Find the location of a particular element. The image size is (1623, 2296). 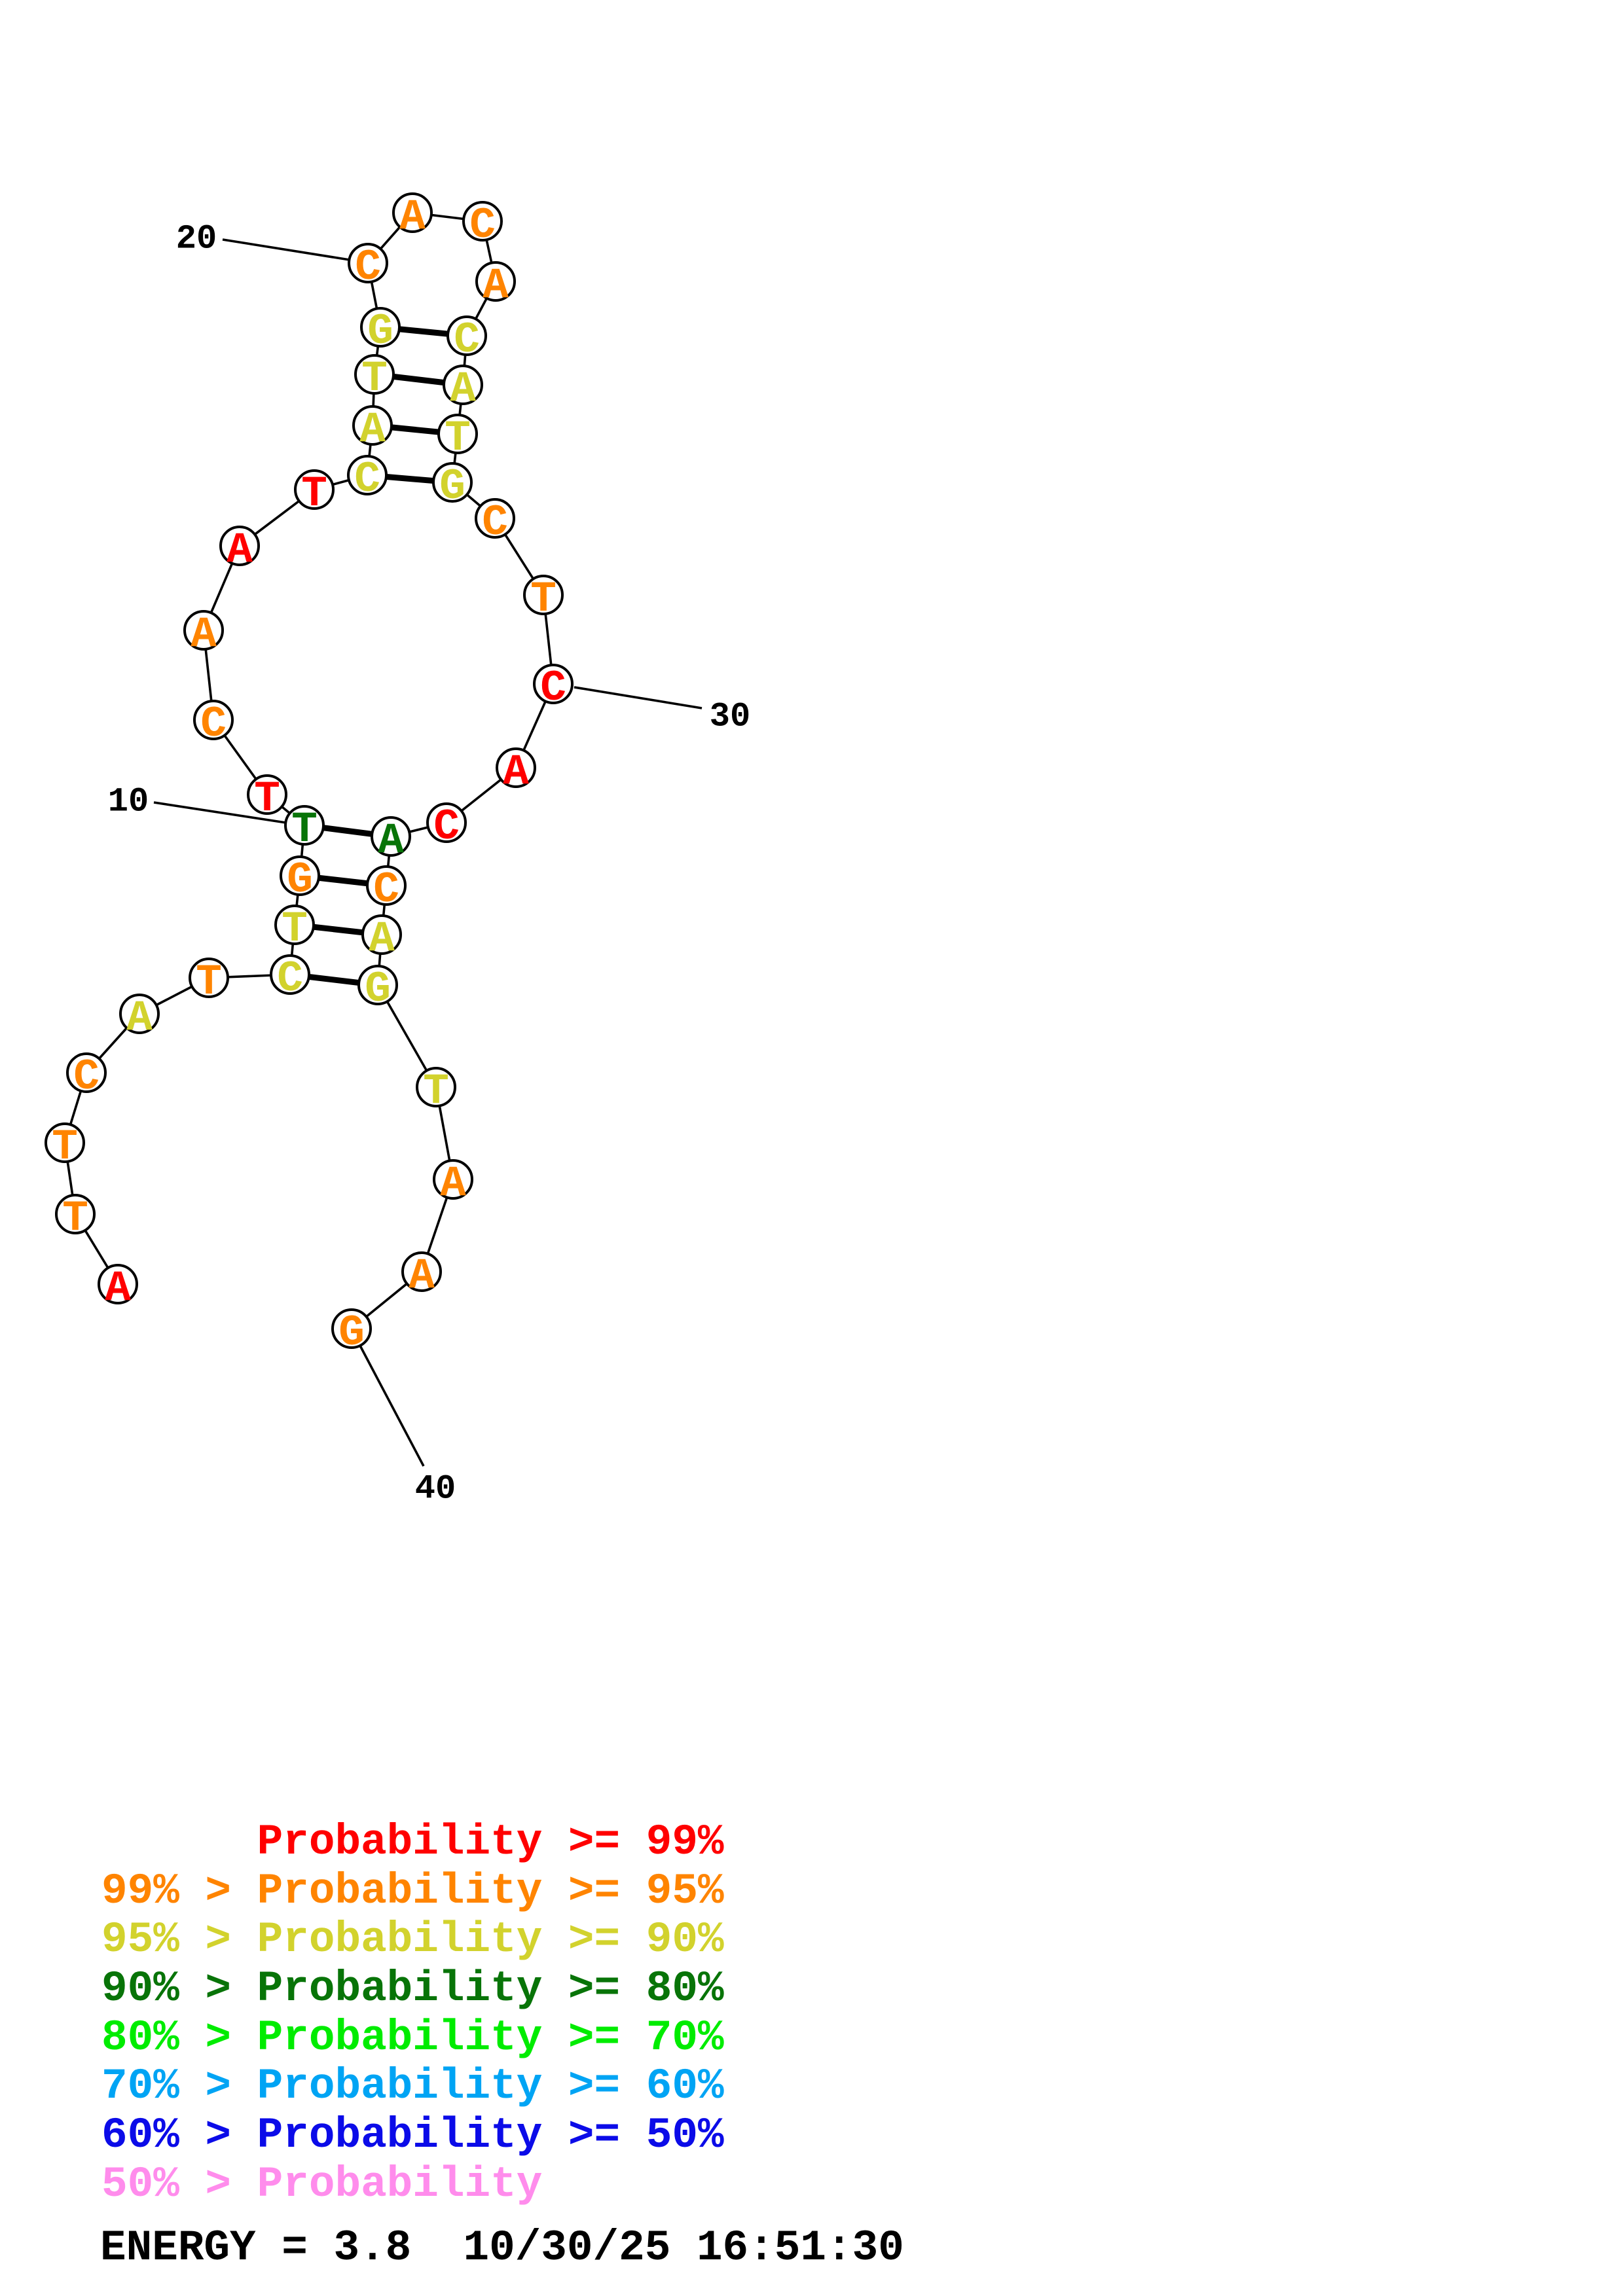

nucleotide-base-23: A is located at coordinates (496, 285).